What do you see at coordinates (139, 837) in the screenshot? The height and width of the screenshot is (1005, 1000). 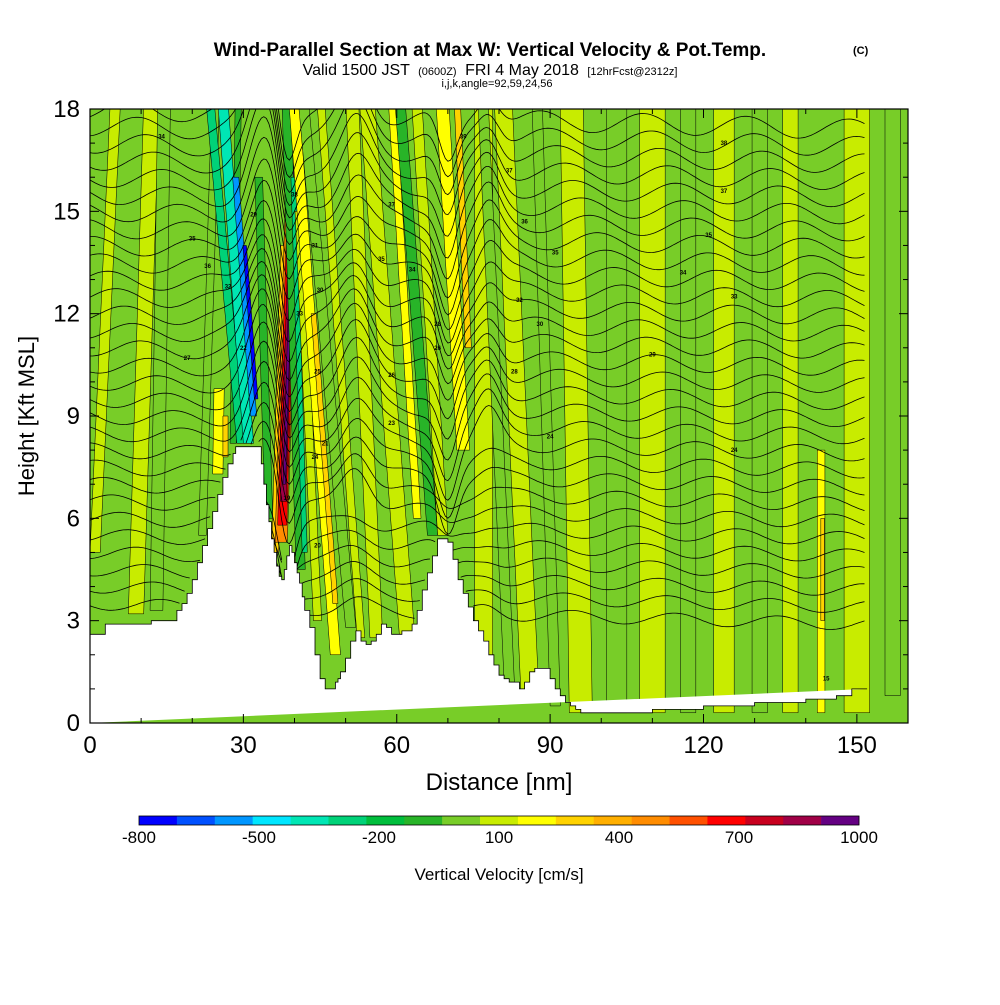 I see `colorbar-tick-label: -800` at bounding box center [139, 837].